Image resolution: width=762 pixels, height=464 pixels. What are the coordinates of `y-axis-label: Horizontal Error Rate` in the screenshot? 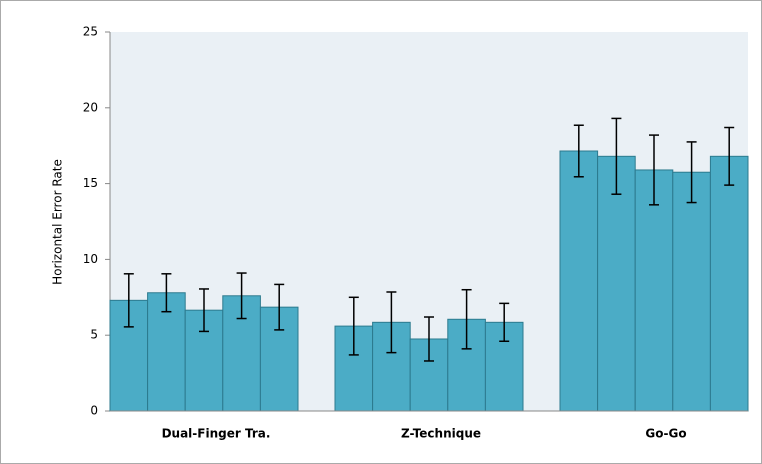 It's located at (58, 222).